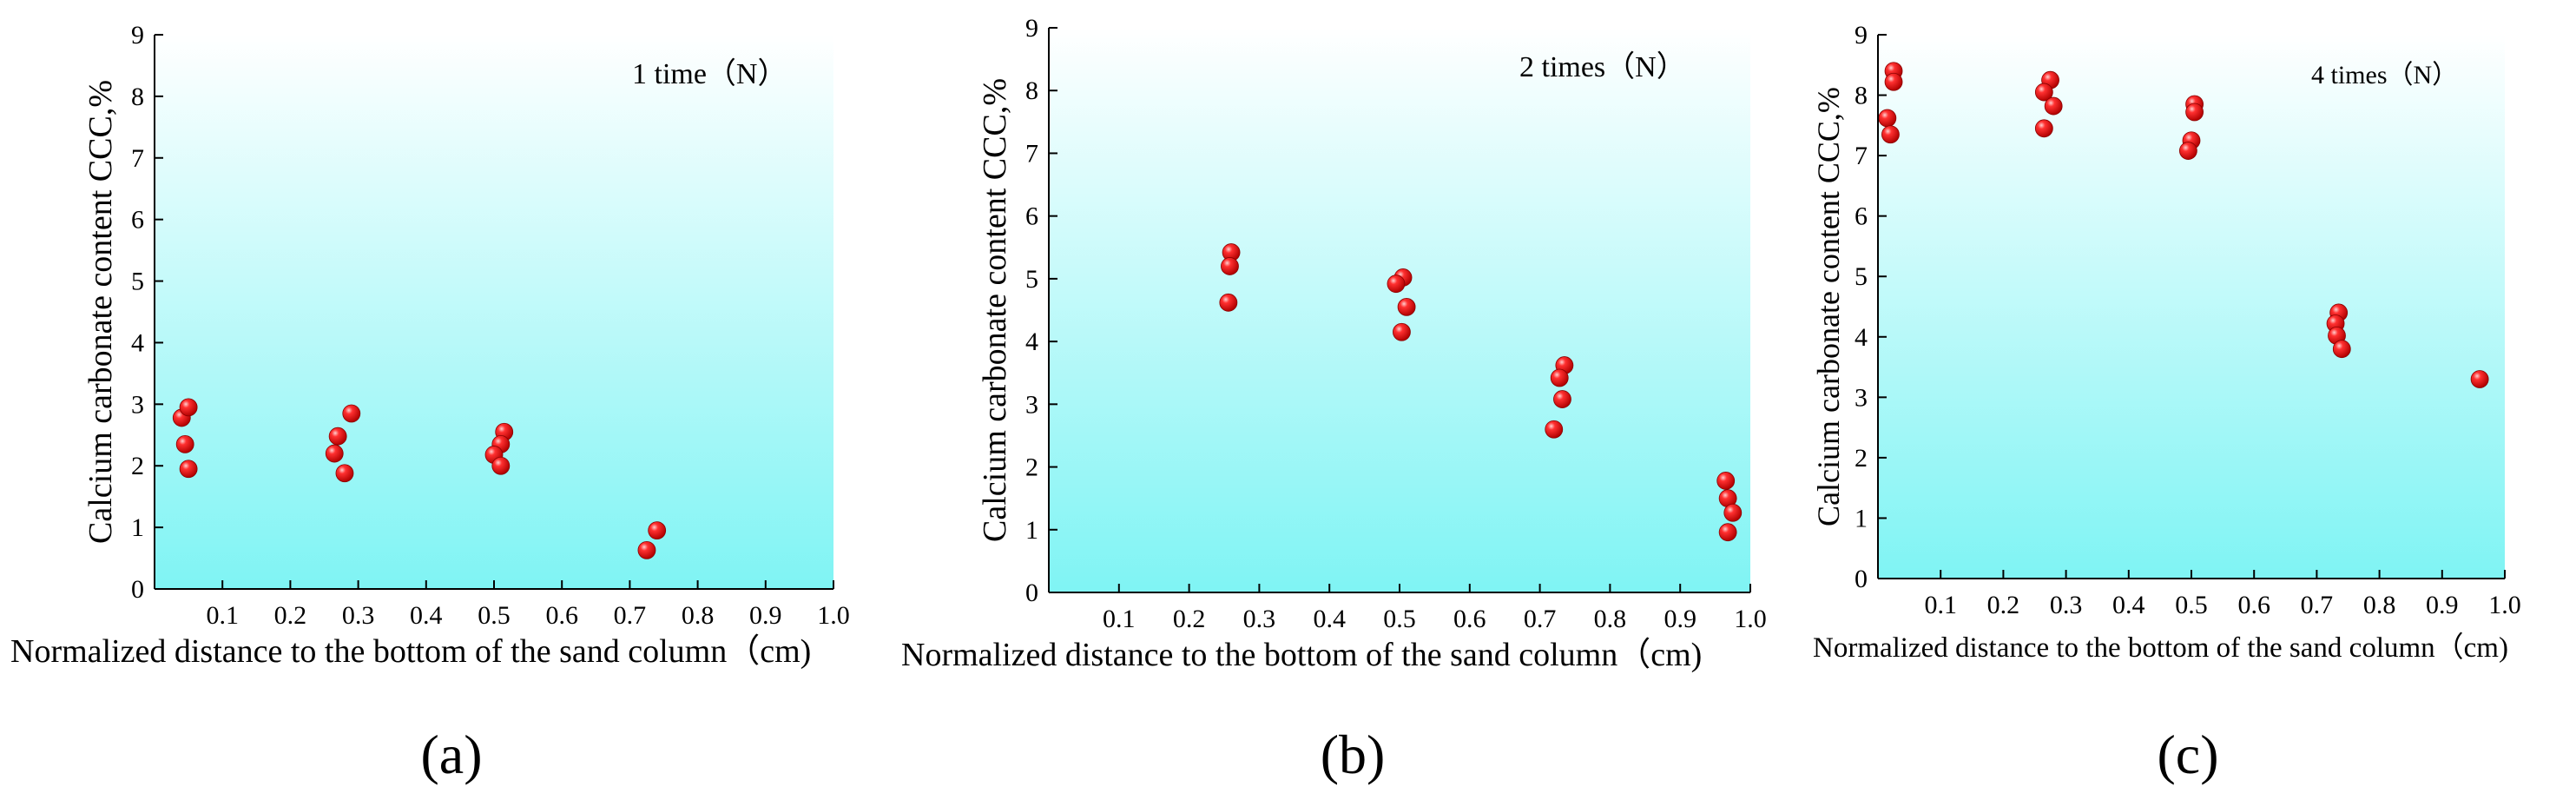  What do you see at coordinates (1828, 306) in the screenshot?
I see `y-axis-label-c: Calcium carbonate content CCC,%` at bounding box center [1828, 306].